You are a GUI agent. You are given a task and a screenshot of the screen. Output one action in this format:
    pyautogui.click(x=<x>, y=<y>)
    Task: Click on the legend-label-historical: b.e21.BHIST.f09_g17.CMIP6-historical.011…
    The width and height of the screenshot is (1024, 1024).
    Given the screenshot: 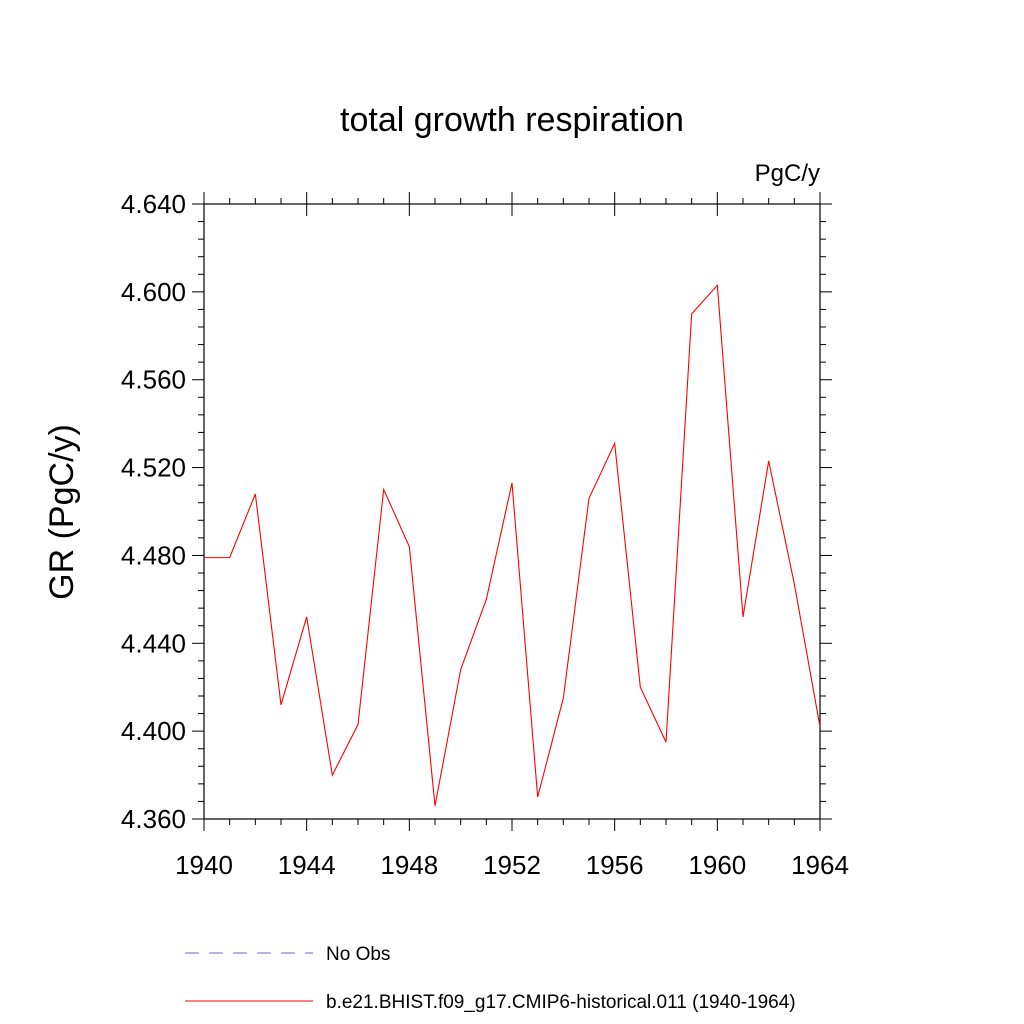 What is the action you would take?
    pyautogui.click(x=561, y=1002)
    